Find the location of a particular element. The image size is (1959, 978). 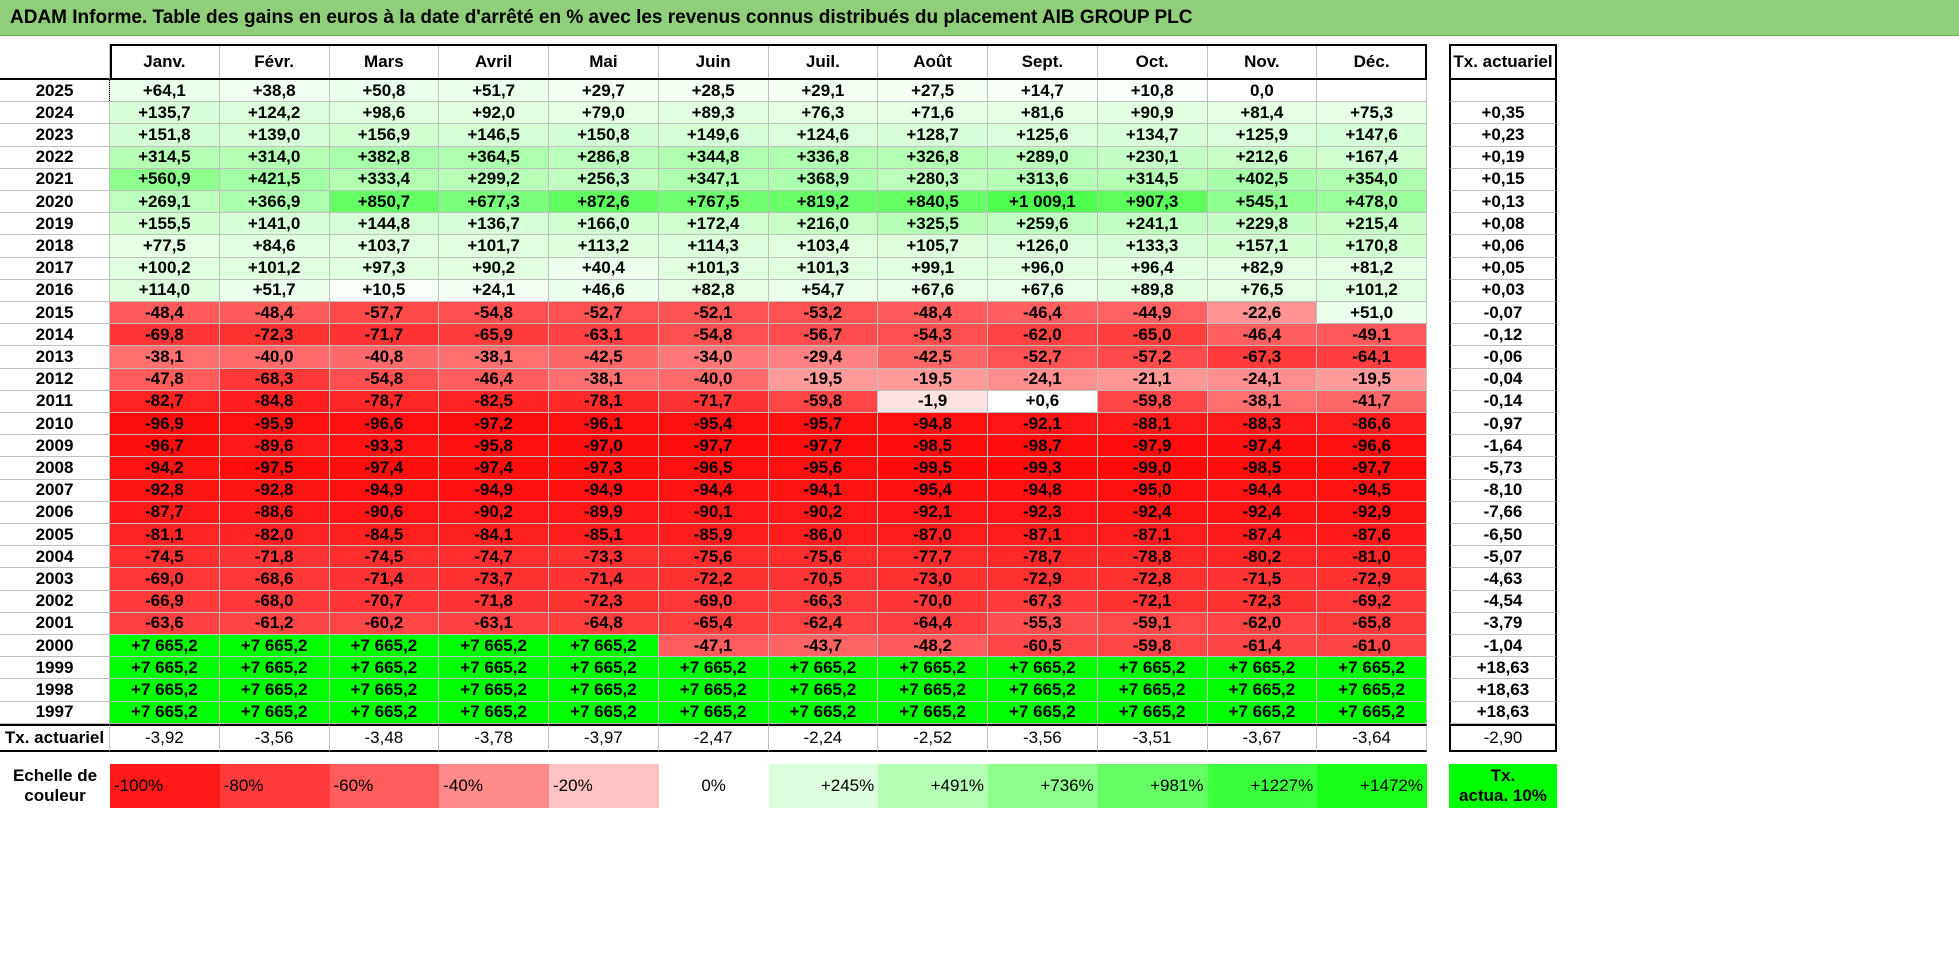

gain-cell: +907,3 is located at coordinates (1152, 202).